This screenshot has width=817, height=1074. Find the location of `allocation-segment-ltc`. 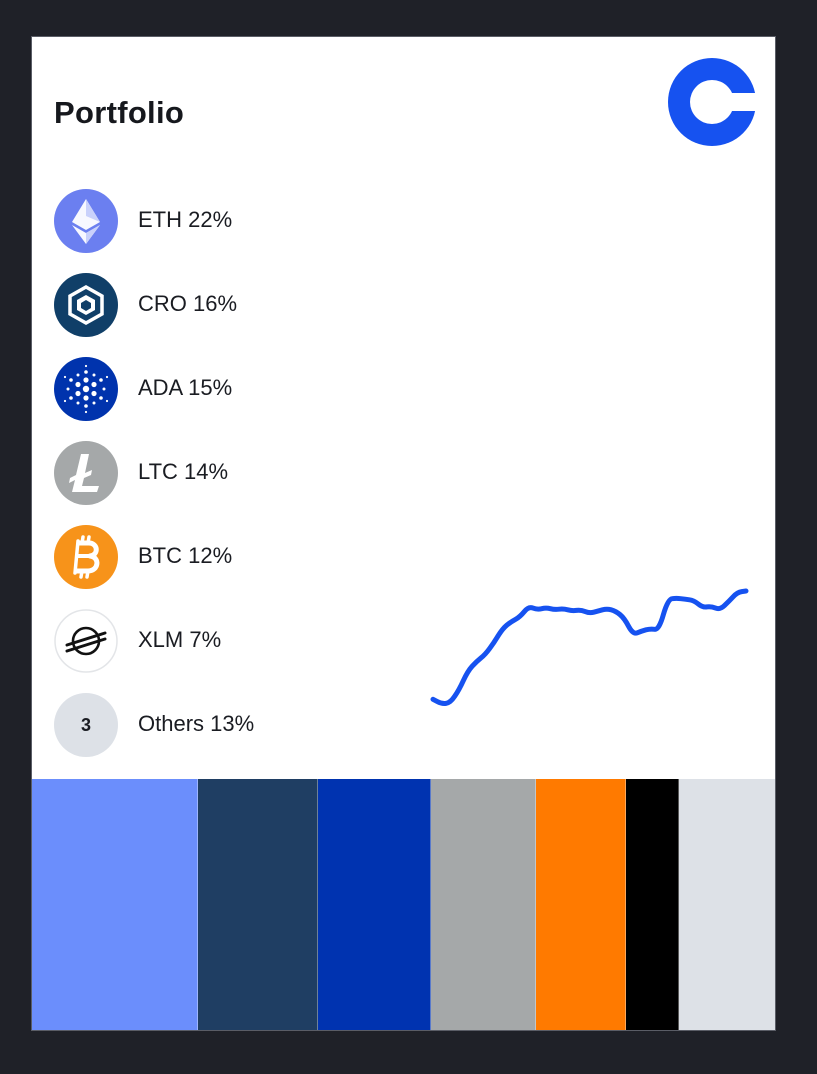

allocation-segment-ltc is located at coordinates (483, 904).